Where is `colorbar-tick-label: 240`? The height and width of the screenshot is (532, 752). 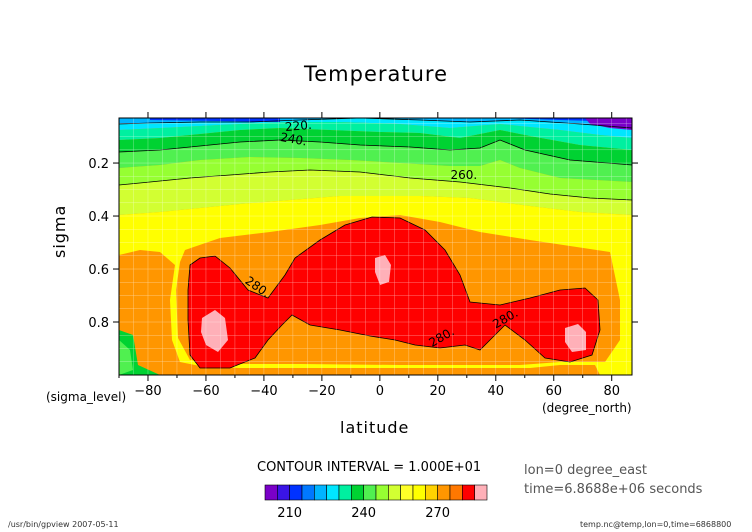 colorbar-tick-label: 240 is located at coordinates (363, 513).